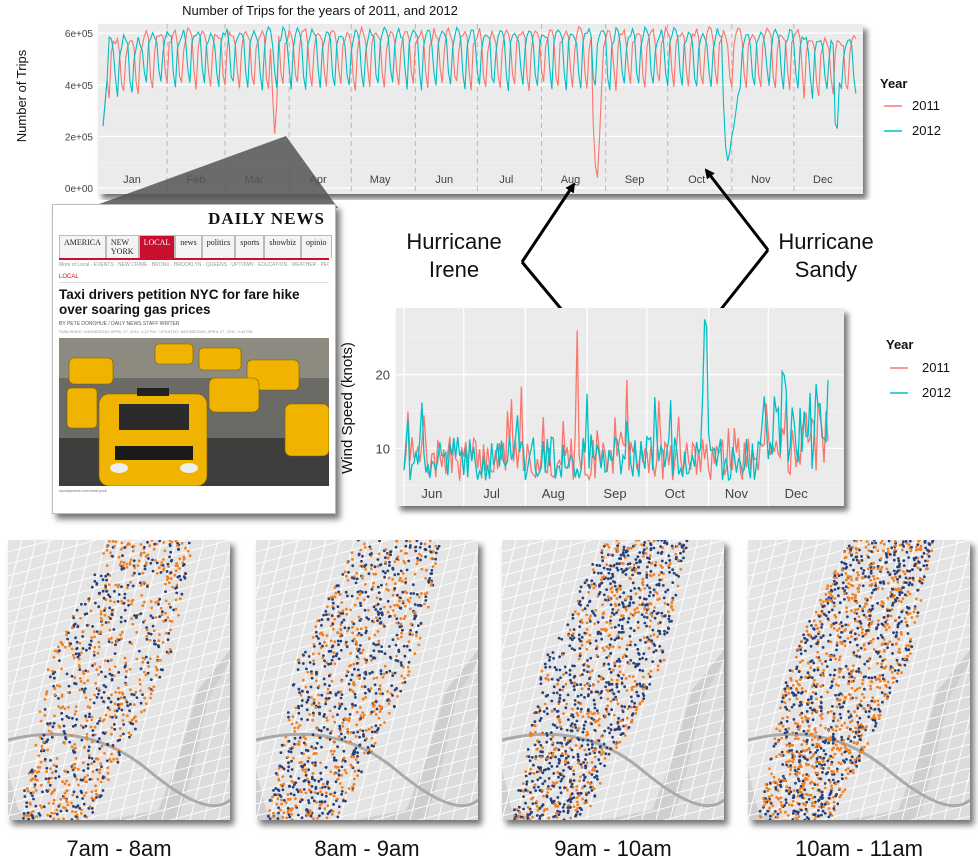  What do you see at coordinates (936, 392) in the screenshot?
I see `wind-legend-label-2012: 2012` at bounding box center [936, 392].